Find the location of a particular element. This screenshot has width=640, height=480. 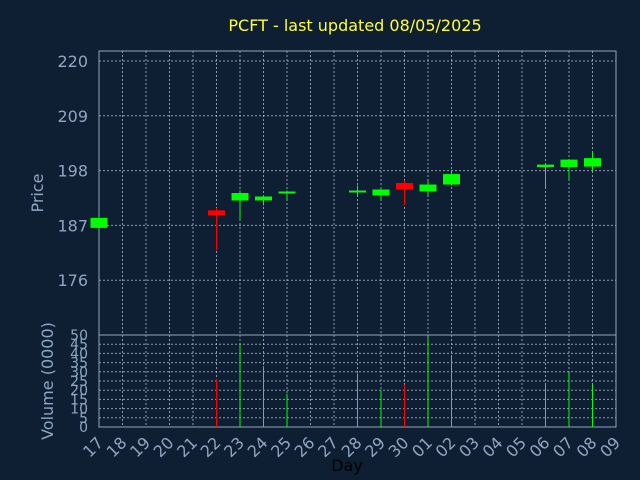

volume-tick-label: 50 is located at coordinates (79, 336).